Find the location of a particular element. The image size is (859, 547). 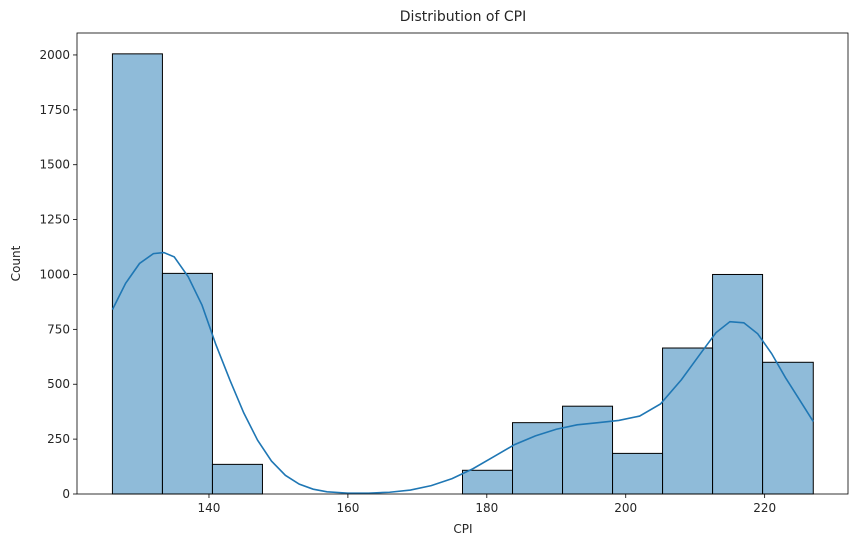

x-tick-label: 180 is located at coordinates (486, 508).